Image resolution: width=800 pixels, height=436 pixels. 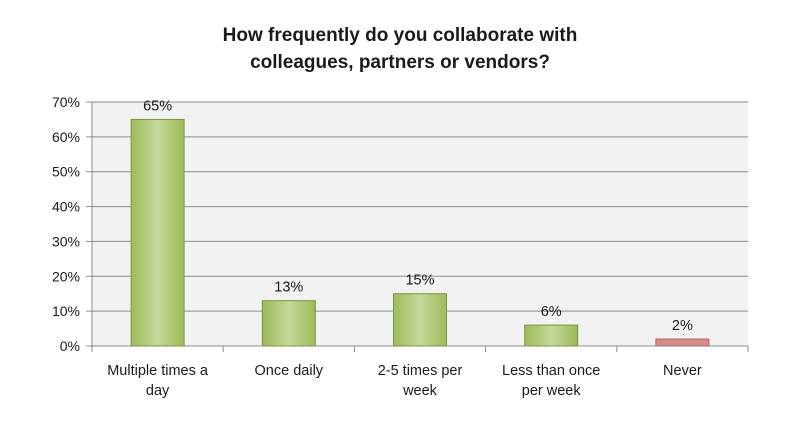 What do you see at coordinates (66, 276) in the screenshot?
I see `y-tick-label: 20%` at bounding box center [66, 276].